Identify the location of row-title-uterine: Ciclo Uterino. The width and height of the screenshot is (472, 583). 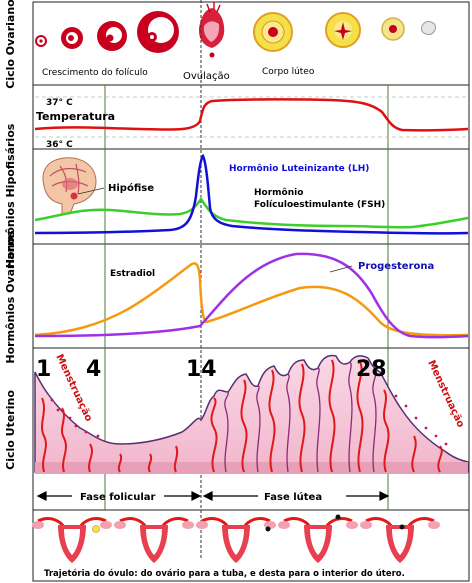
(10, 430).